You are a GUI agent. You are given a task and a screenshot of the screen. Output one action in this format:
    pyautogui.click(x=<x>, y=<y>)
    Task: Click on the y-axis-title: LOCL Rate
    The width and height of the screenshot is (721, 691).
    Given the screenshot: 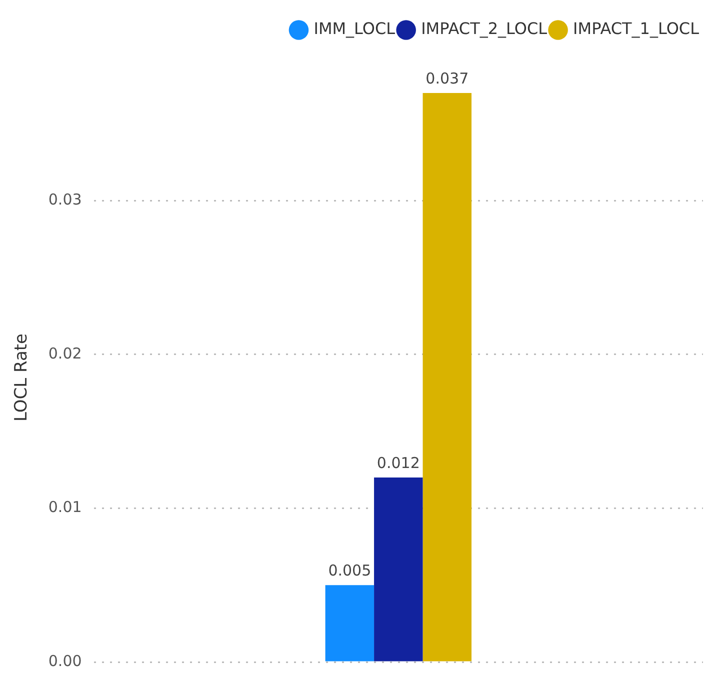 What is the action you would take?
    pyautogui.click(x=22, y=378)
    